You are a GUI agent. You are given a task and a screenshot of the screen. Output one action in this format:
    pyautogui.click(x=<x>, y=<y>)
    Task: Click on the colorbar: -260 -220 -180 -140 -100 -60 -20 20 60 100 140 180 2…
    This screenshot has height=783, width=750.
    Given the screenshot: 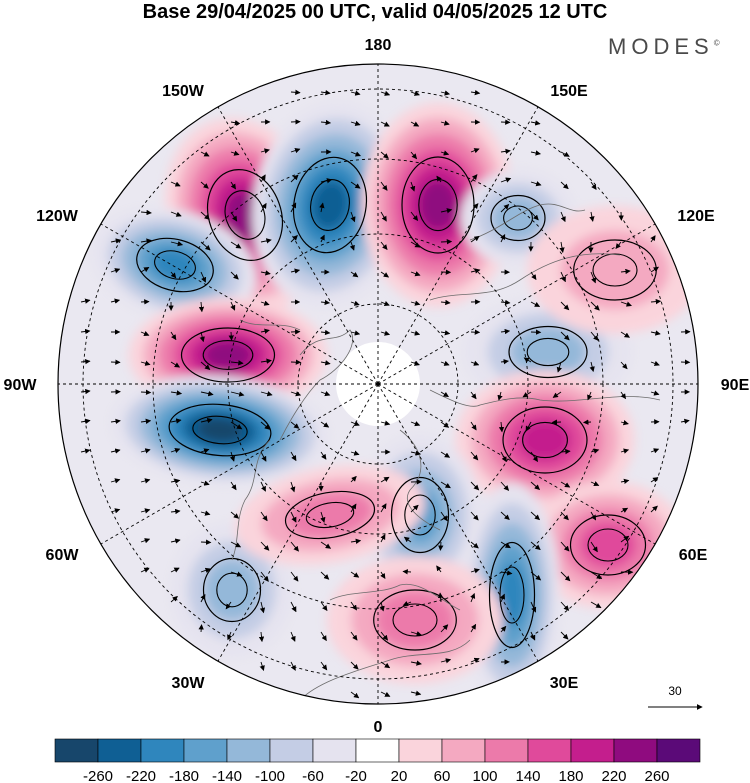 What is the action you would take?
    pyautogui.click(x=377, y=760)
    